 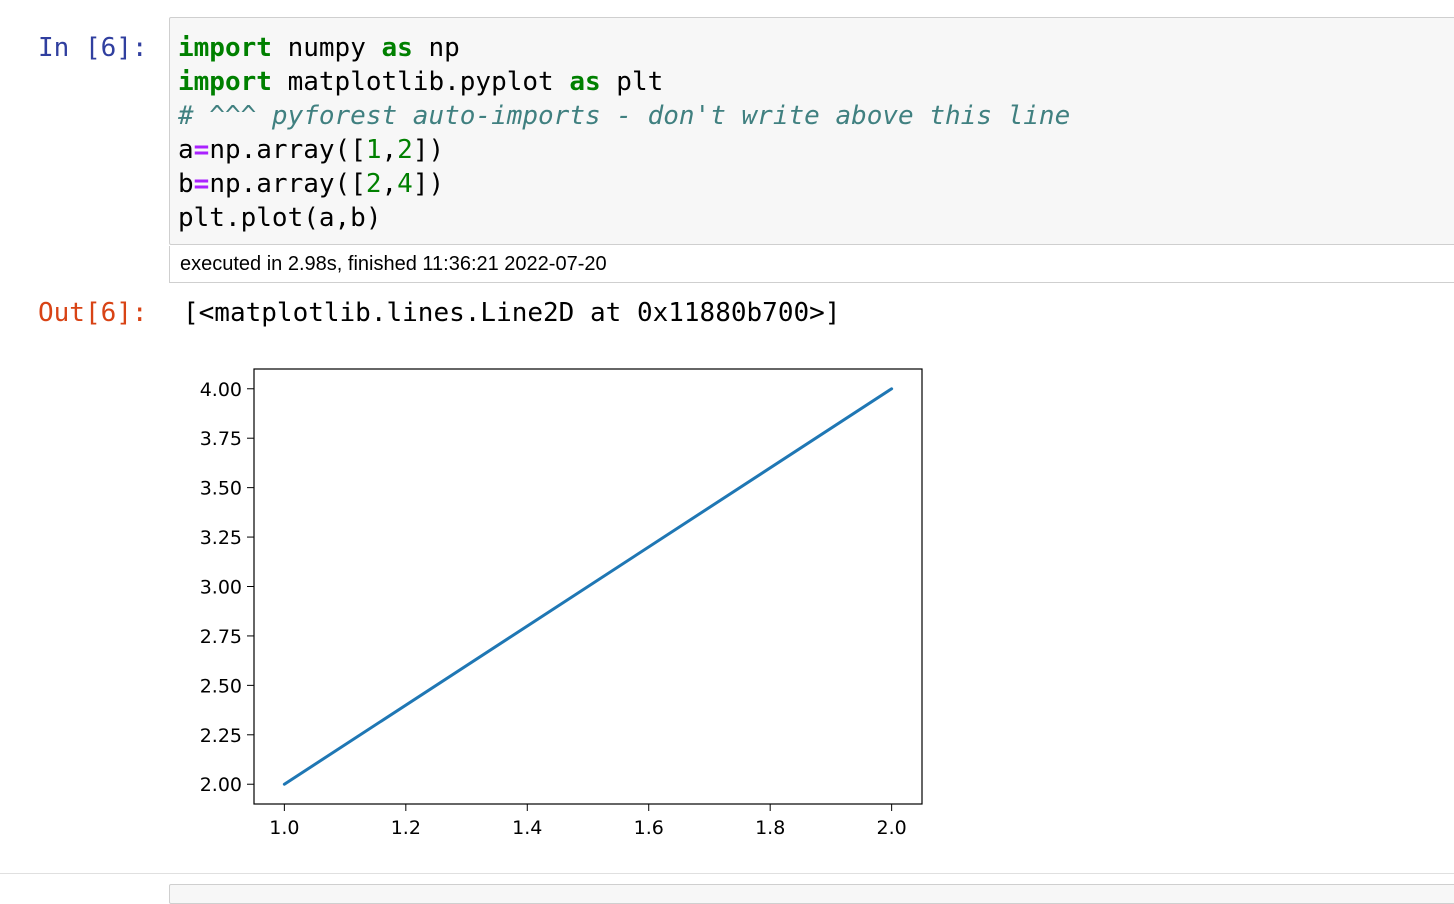 I want to click on y-tick-label: 2.50, so click(x=221, y=686).